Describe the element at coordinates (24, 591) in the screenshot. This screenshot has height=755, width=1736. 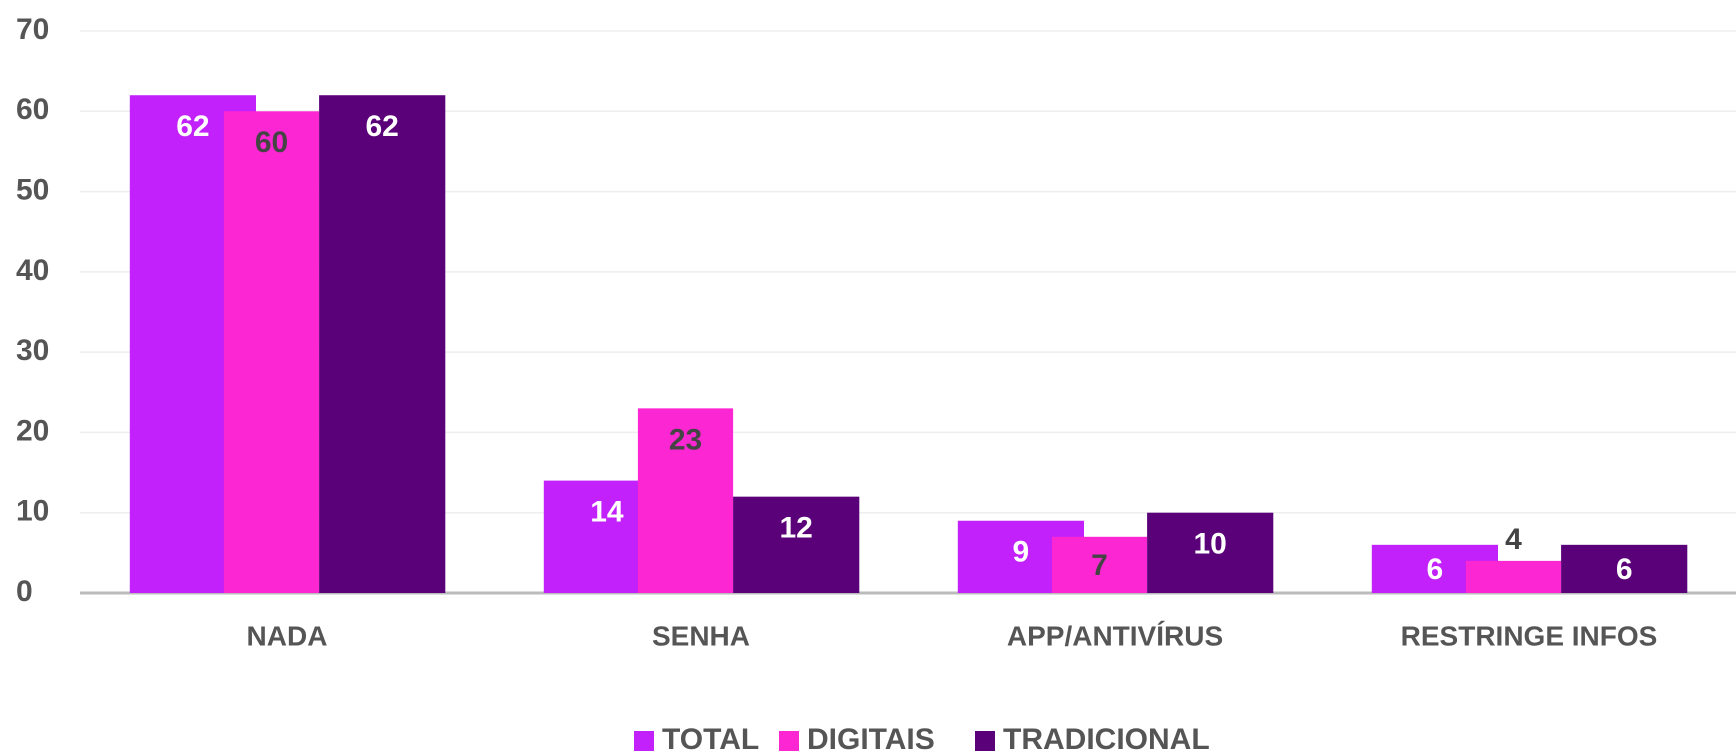
I see `y-tick-label: 0` at that location.